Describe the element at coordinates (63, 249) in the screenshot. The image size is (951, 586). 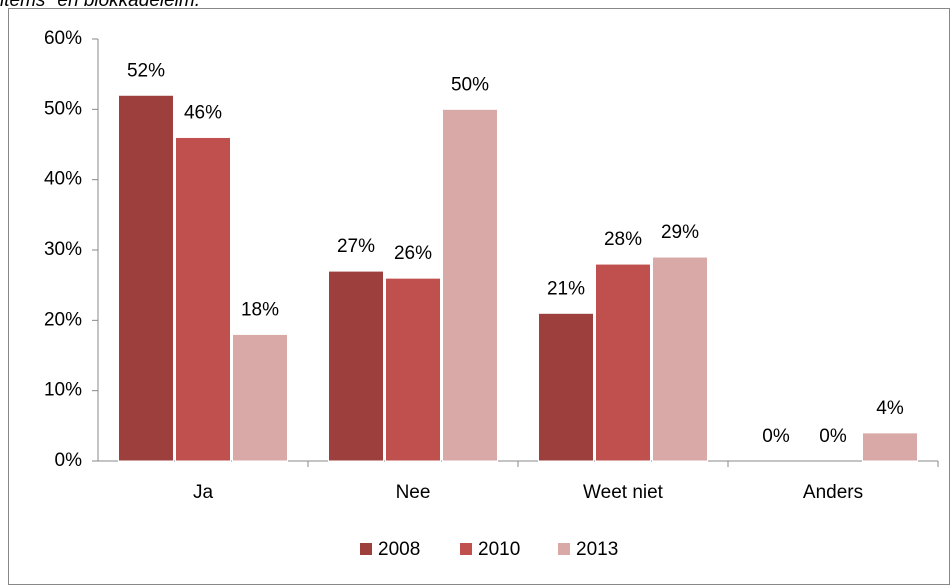
I see `y-tick-label: 30%` at that location.